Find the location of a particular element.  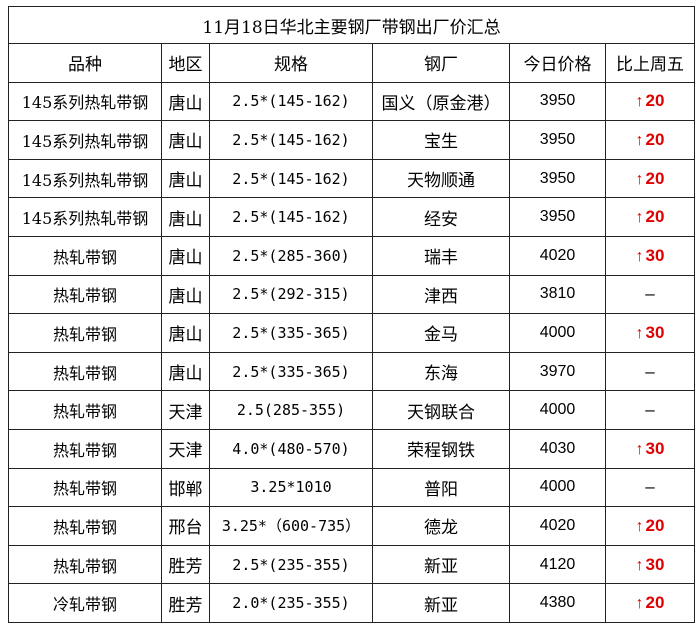

table-row: 热轧带钢 唐山 2.5*(335-365) 东海 3970 – is located at coordinates (352, 371).